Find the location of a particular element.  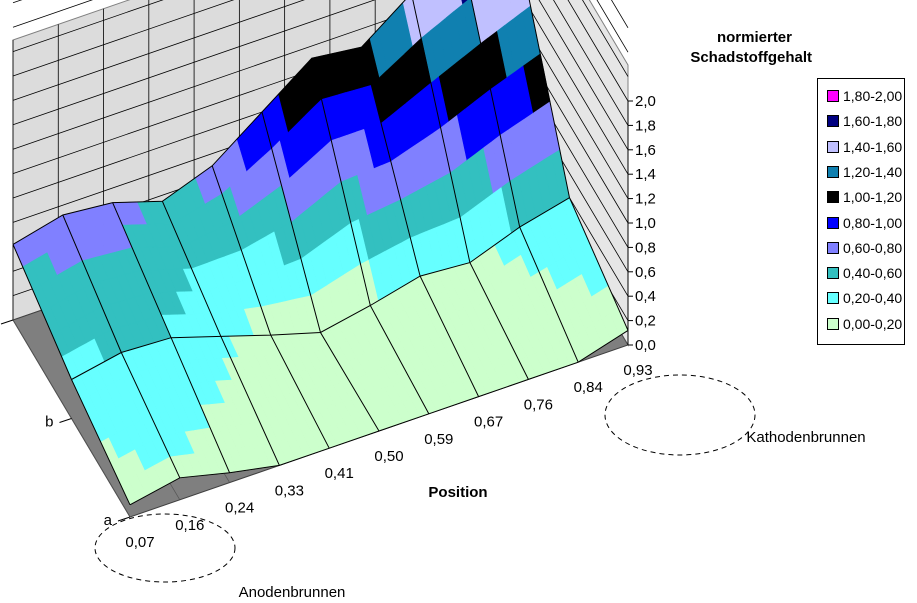

legend-item: 0,00-0,20 is located at coordinates (864, 324).